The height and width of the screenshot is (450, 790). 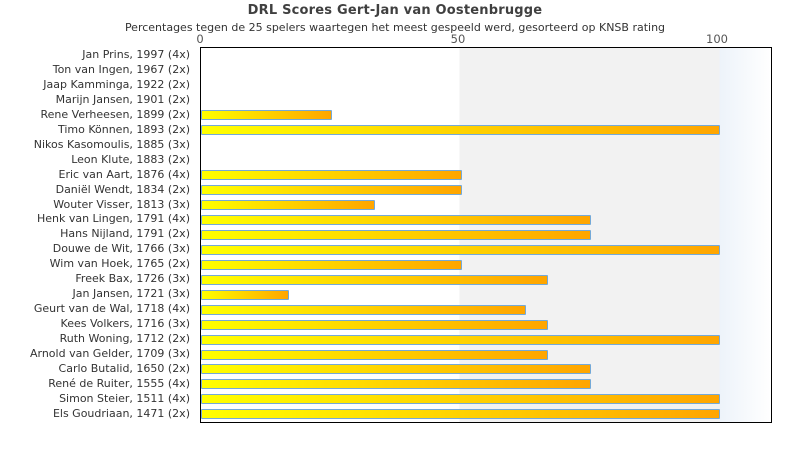 I want to click on player-label: Jan Prins, 1997 (4x), so click(x=136, y=54).